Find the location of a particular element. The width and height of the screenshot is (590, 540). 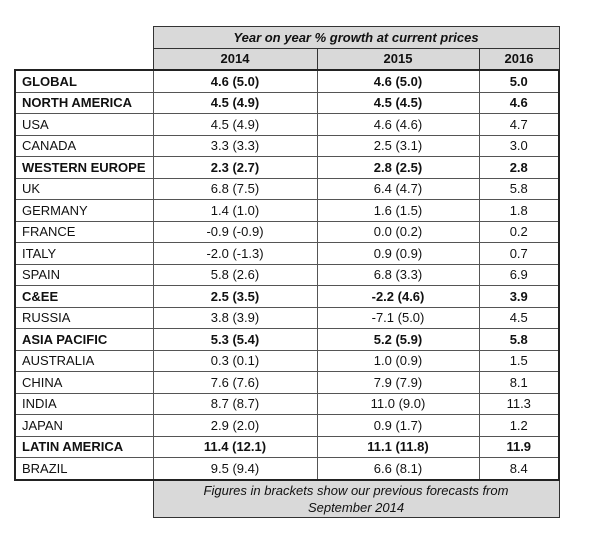

region-cell: BRAZIL is located at coordinates (84, 469).